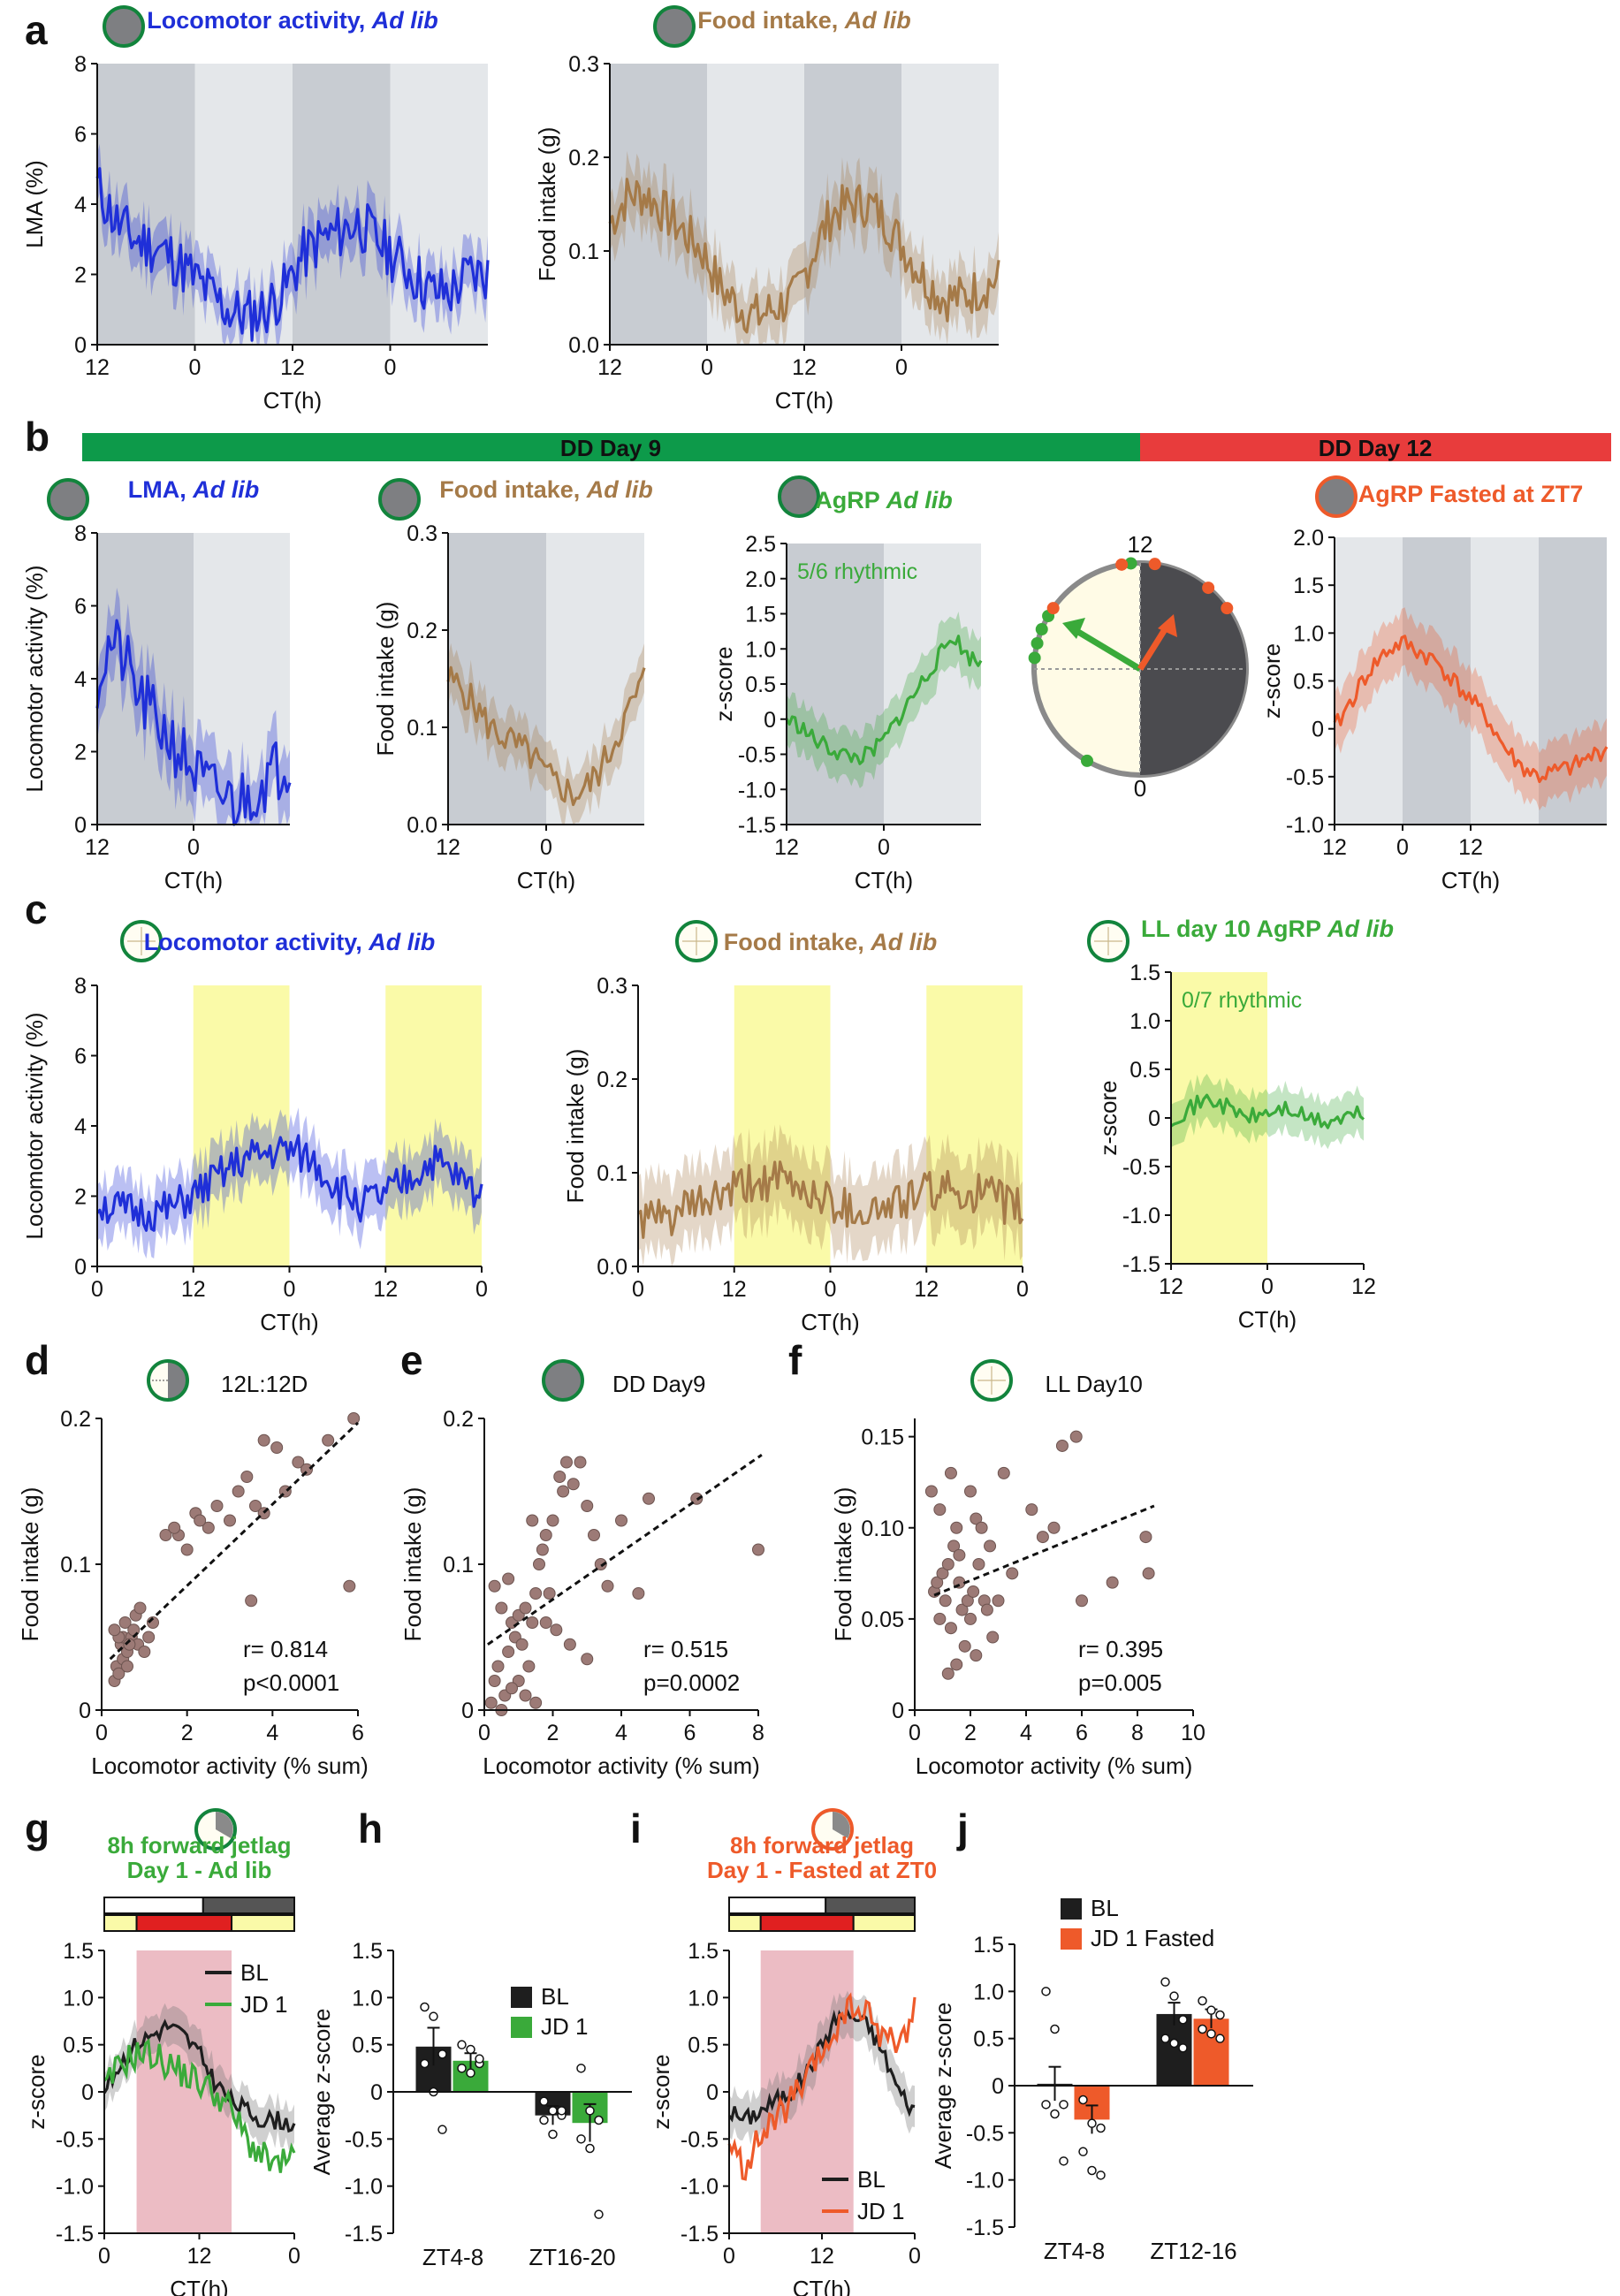 The height and width of the screenshot is (2296, 1620). Describe the element at coordinates (1034, 658) in the screenshot. I see `agrp-phase-dot` at that location.